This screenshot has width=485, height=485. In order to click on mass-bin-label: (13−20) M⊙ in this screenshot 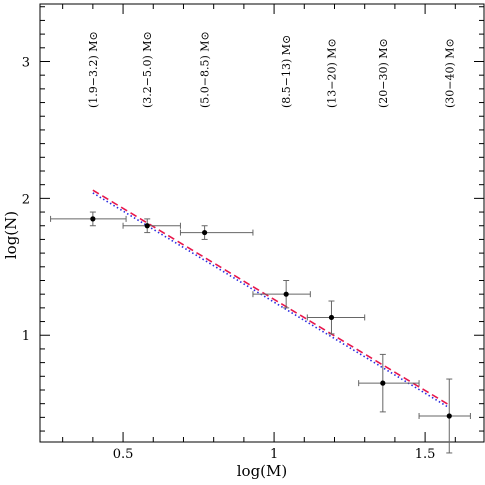, I will do `click(331, 73)`.